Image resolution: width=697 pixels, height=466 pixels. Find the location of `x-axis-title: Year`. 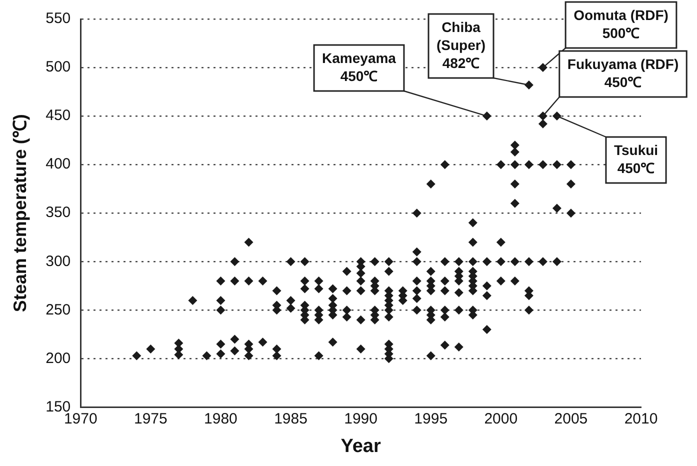

x-axis-title: Year is located at coordinates (361, 446).